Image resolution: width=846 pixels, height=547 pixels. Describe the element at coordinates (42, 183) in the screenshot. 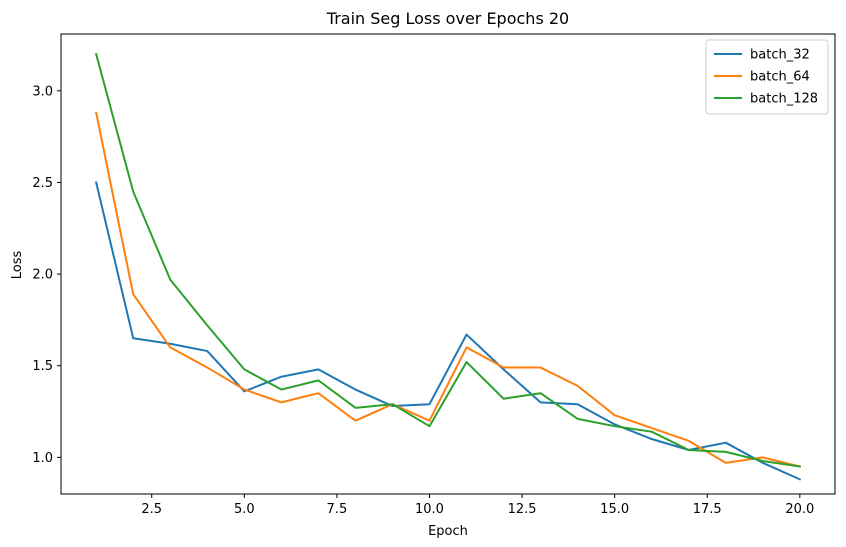

I see `y-tick-label: 2.5` at that location.